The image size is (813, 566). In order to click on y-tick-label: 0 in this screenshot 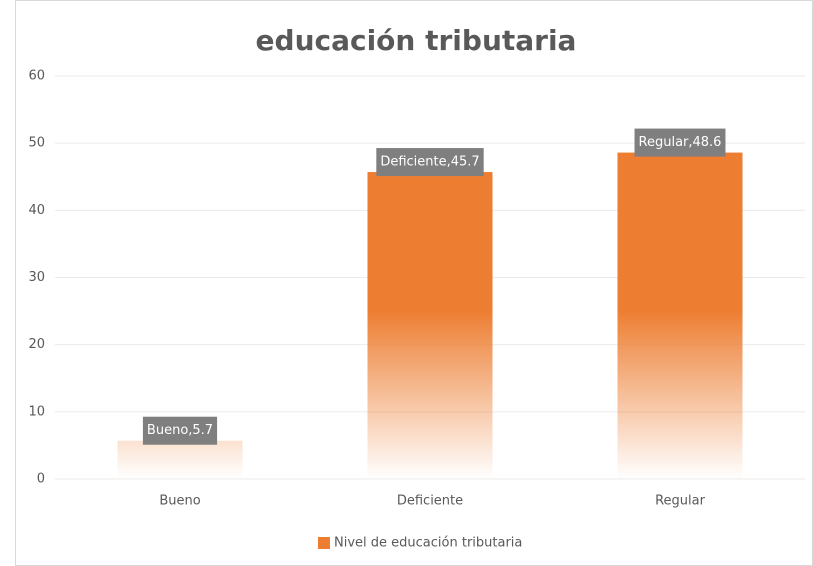, I will do `click(41, 479)`.